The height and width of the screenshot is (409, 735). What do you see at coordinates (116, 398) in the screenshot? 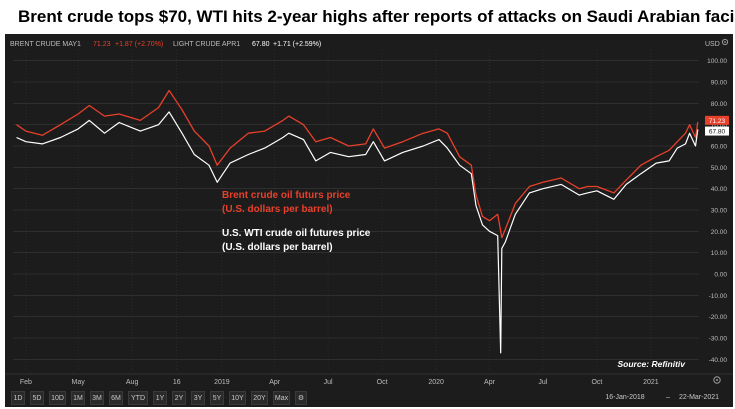
I see `range-button-6m: 6M` at bounding box center [116, 398].